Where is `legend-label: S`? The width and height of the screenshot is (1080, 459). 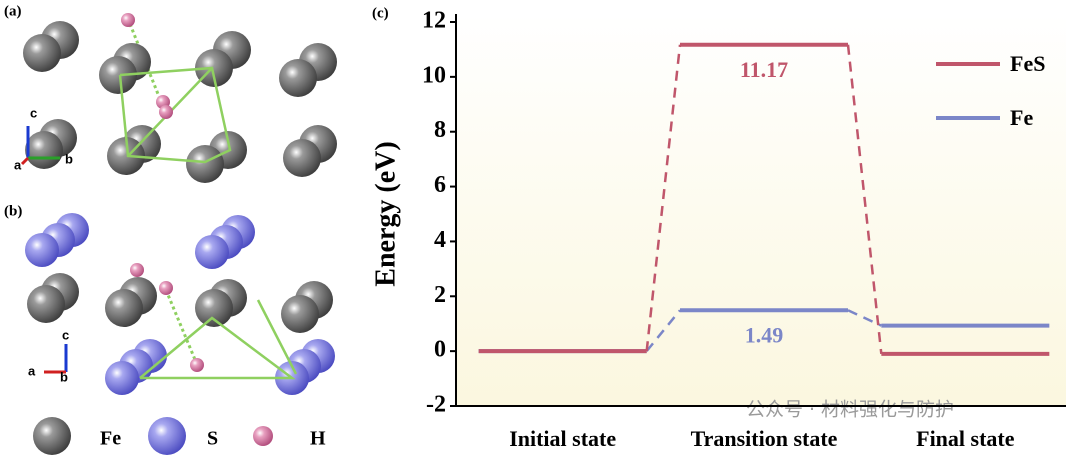 legend-label: S is located at coordinates (212, 439).